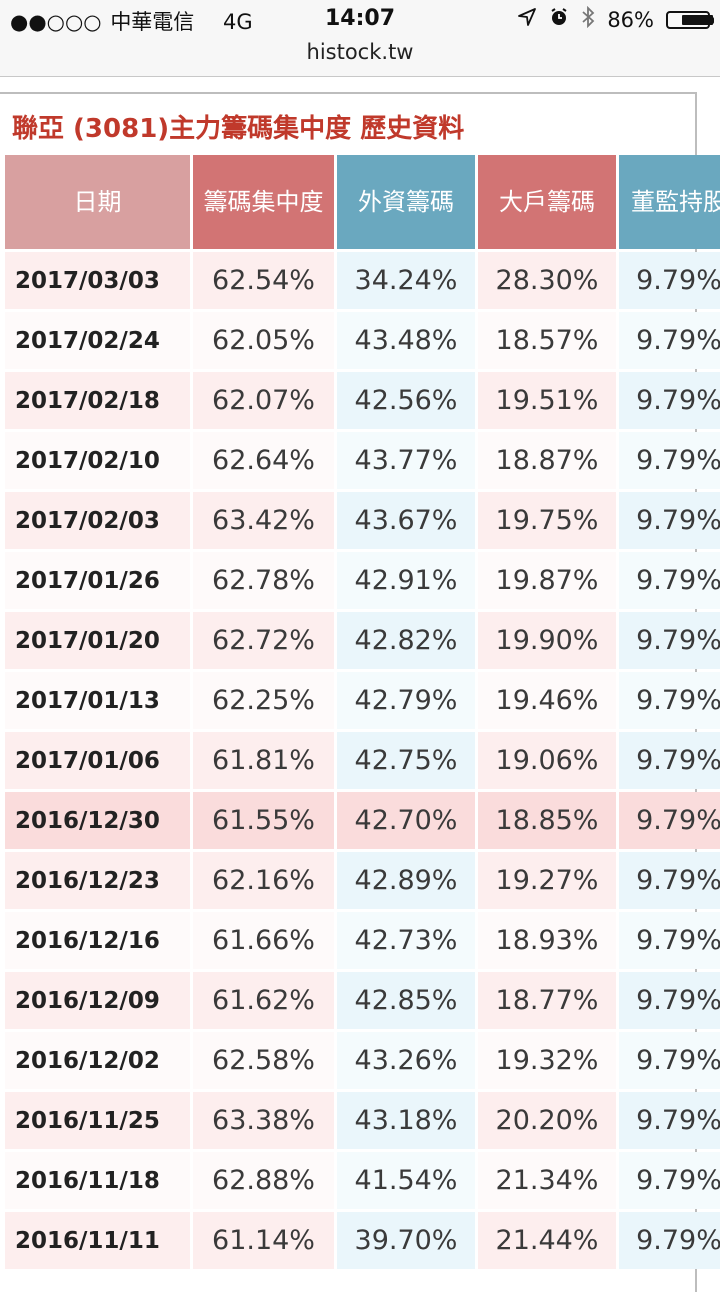 The image size is (720, 1292). Describe the element at coordinates (263, 202) in the screenshot. I see `header-concentration: 籌碼集中度` at that location.